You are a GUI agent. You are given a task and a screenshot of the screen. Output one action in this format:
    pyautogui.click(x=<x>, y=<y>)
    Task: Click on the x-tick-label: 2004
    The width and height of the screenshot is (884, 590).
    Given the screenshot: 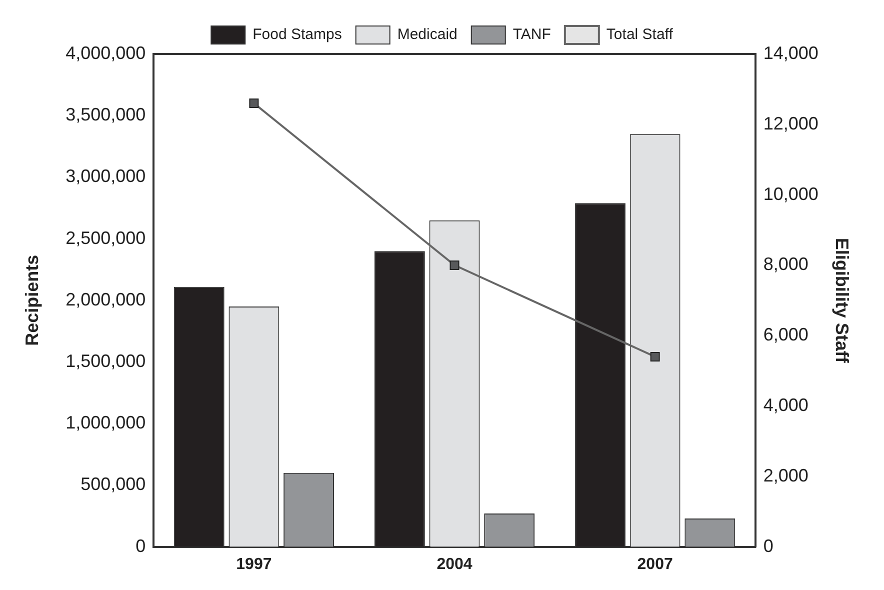 What is the action you would take?
    pyautogui.click(x=454, y=564)
    